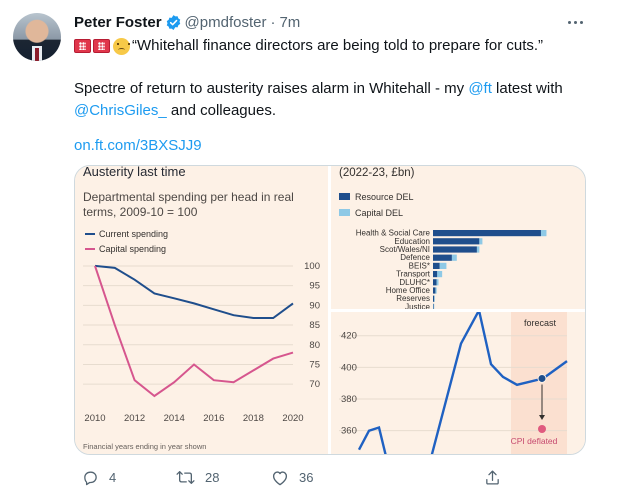 The image size is (620, 493). Describe the element at coordinates (221, 110) in the screenshot. I see `tweet-body-text: and colleagues.` at that location.